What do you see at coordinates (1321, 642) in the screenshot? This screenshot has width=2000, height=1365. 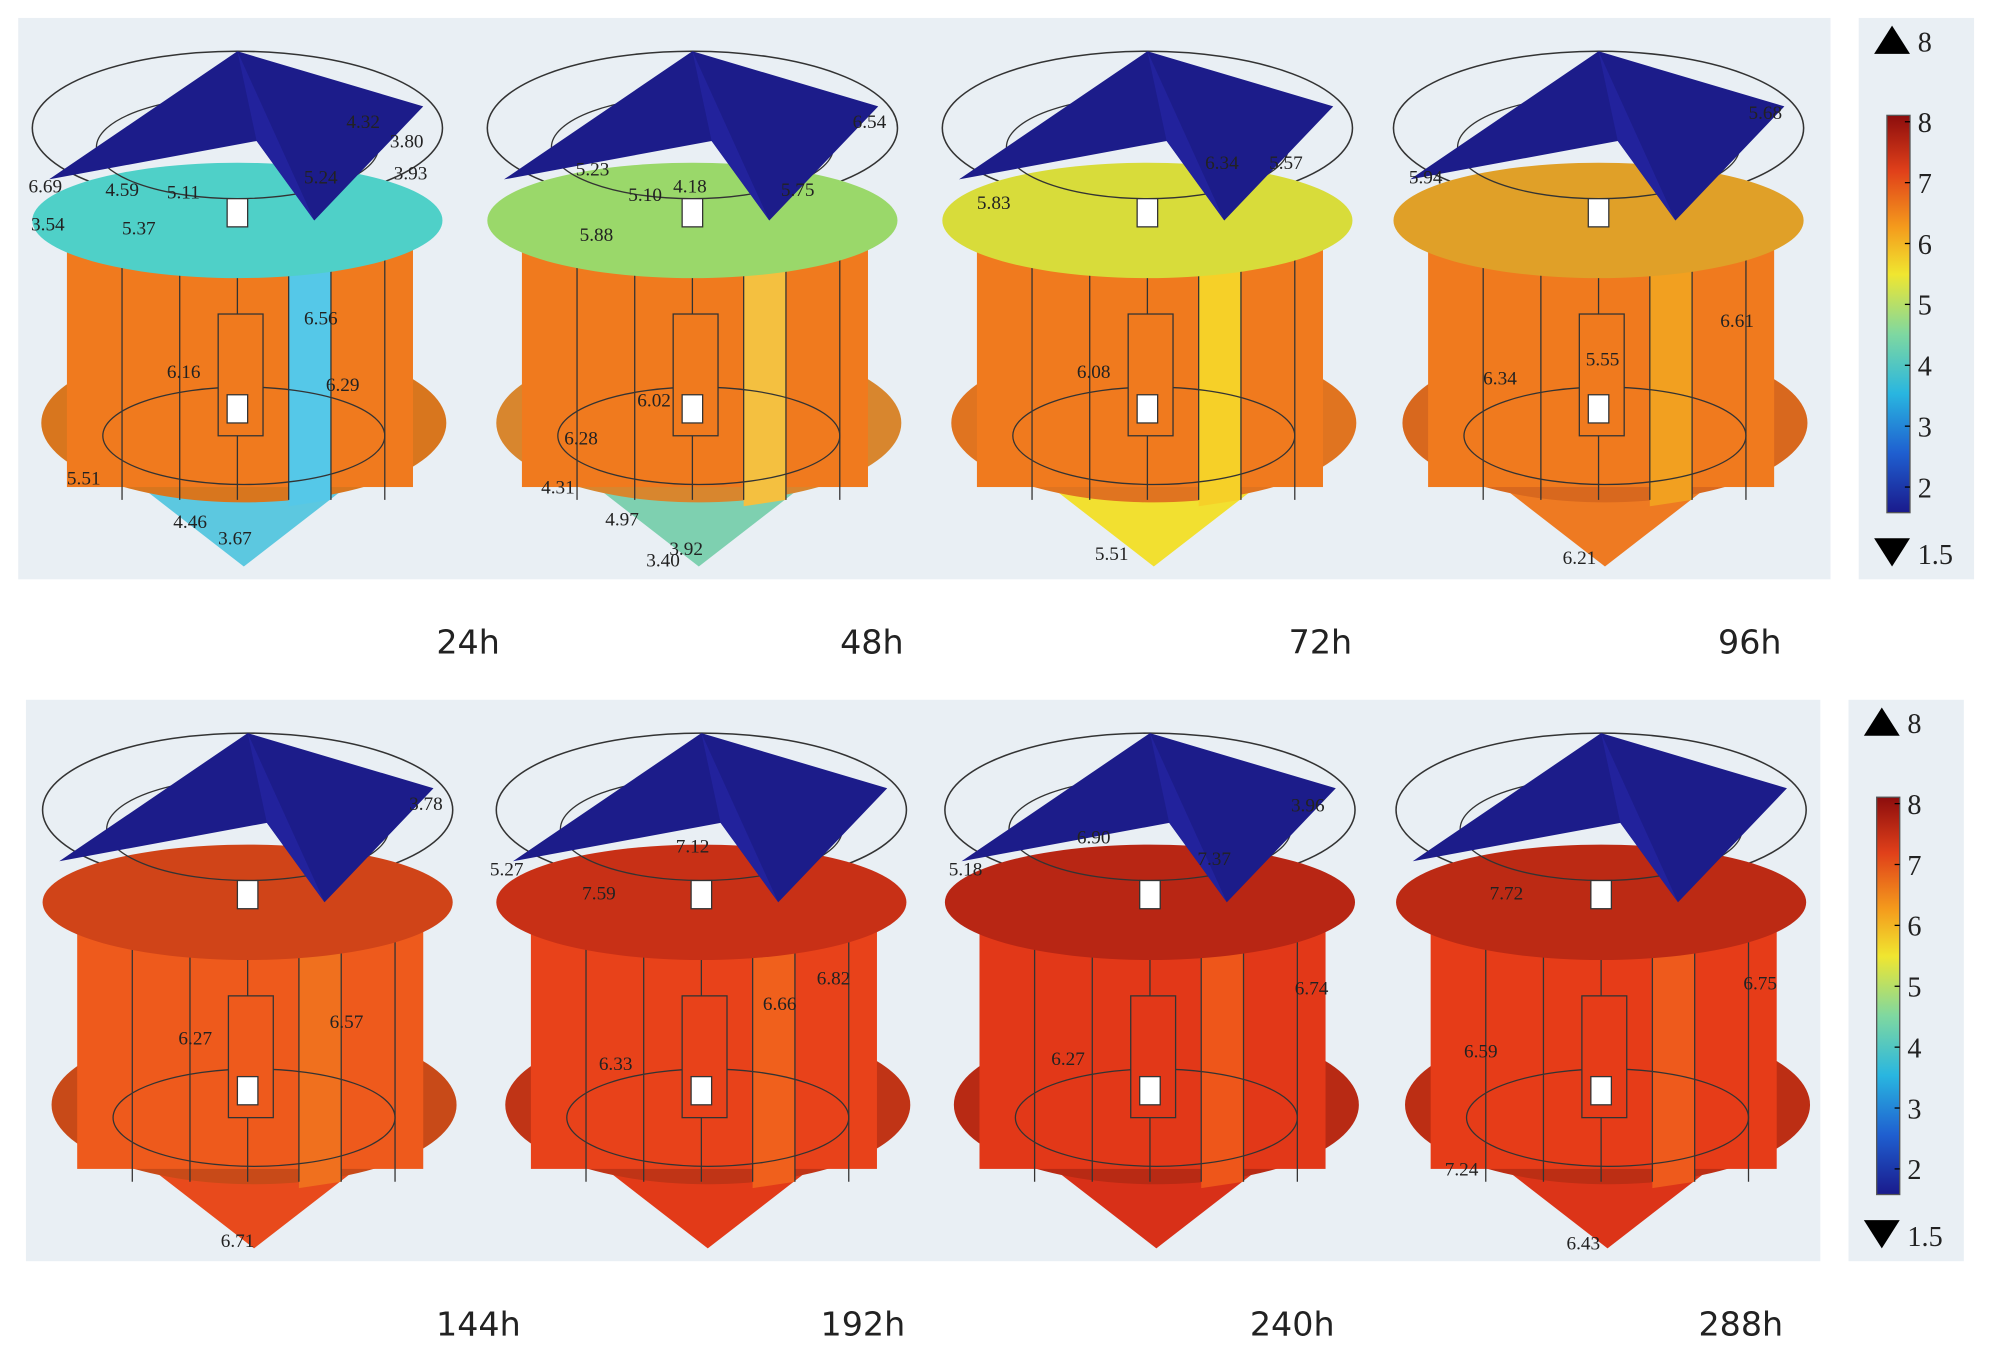 I see `time-label: 72h` at bounding box center [1321, 642].